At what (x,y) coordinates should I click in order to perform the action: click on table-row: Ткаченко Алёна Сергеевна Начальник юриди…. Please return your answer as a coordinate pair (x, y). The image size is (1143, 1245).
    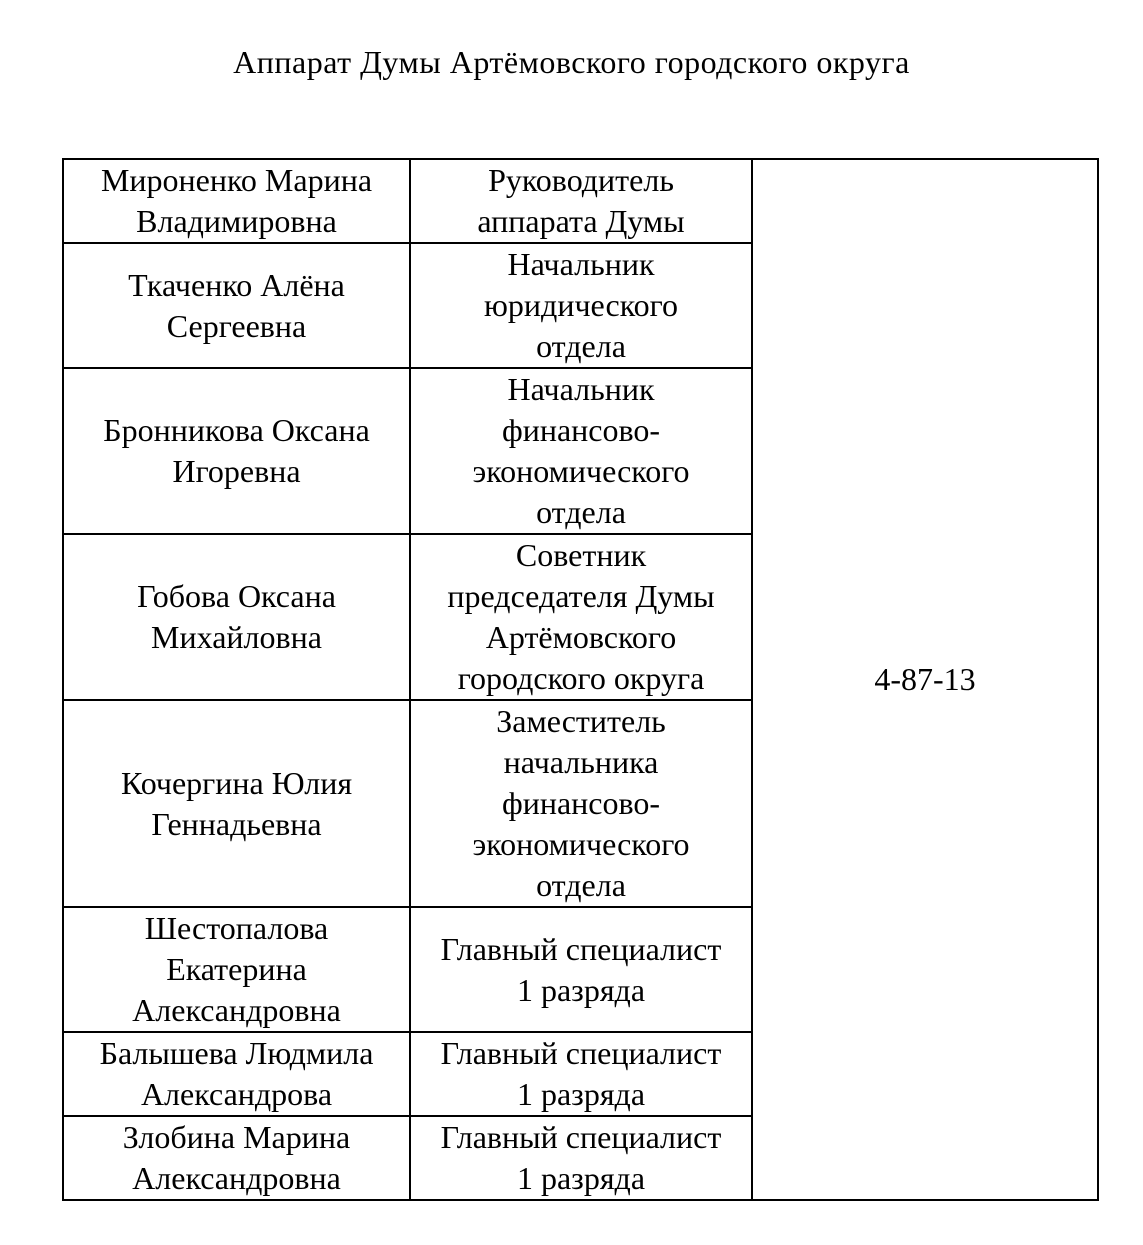
    Looking at the image, I should click on (580, 305).